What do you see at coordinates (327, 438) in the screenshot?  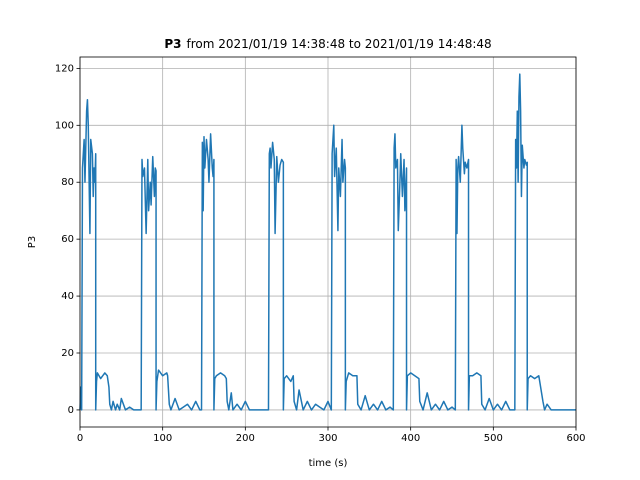 I see `x-tick-label: 300` at bounding box center [327, 438].